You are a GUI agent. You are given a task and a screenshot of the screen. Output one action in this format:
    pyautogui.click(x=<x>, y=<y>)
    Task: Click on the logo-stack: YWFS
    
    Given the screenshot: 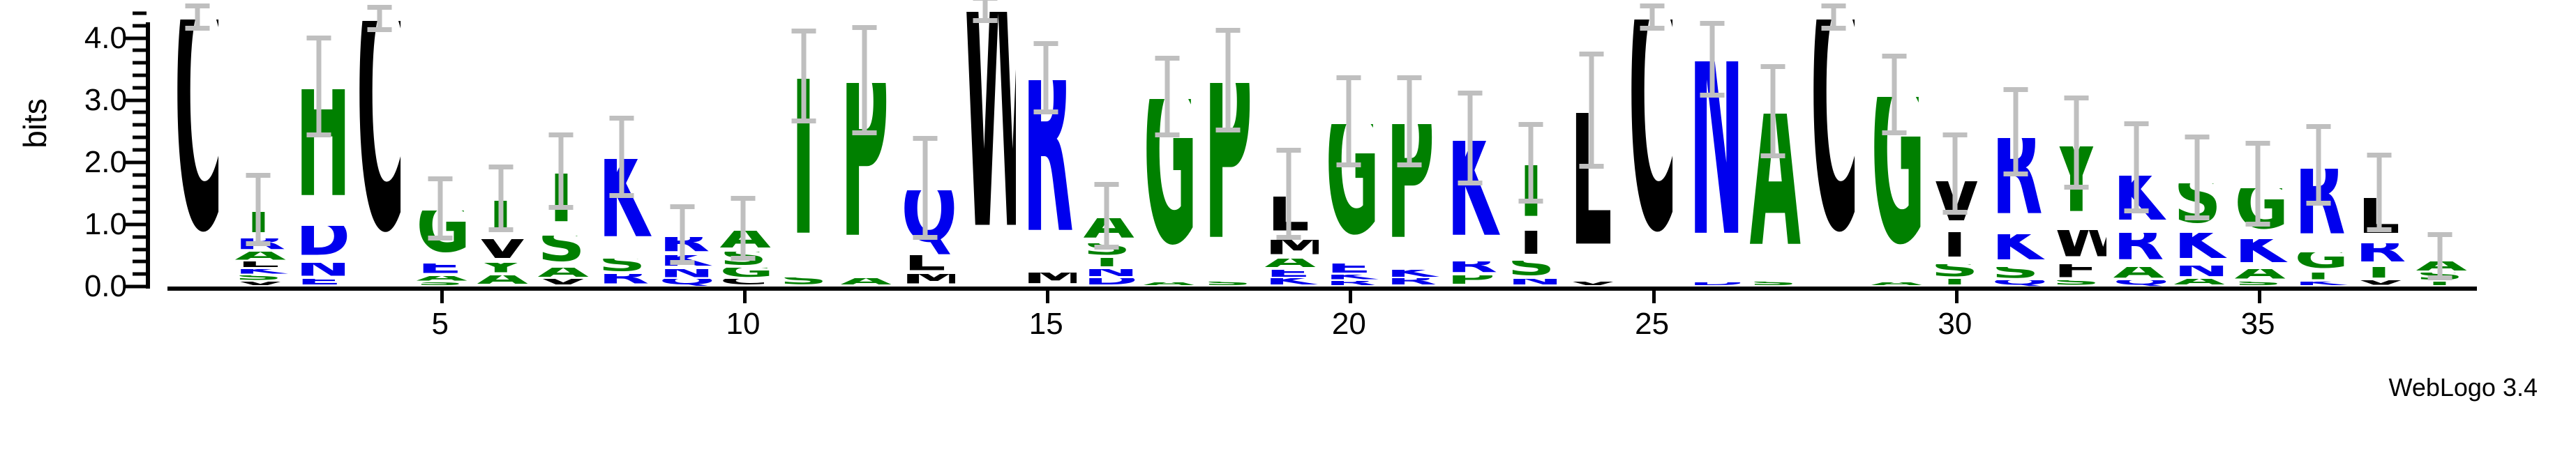 What is the action you would take?
    pyautogui.click(x=2076, y=216)
    